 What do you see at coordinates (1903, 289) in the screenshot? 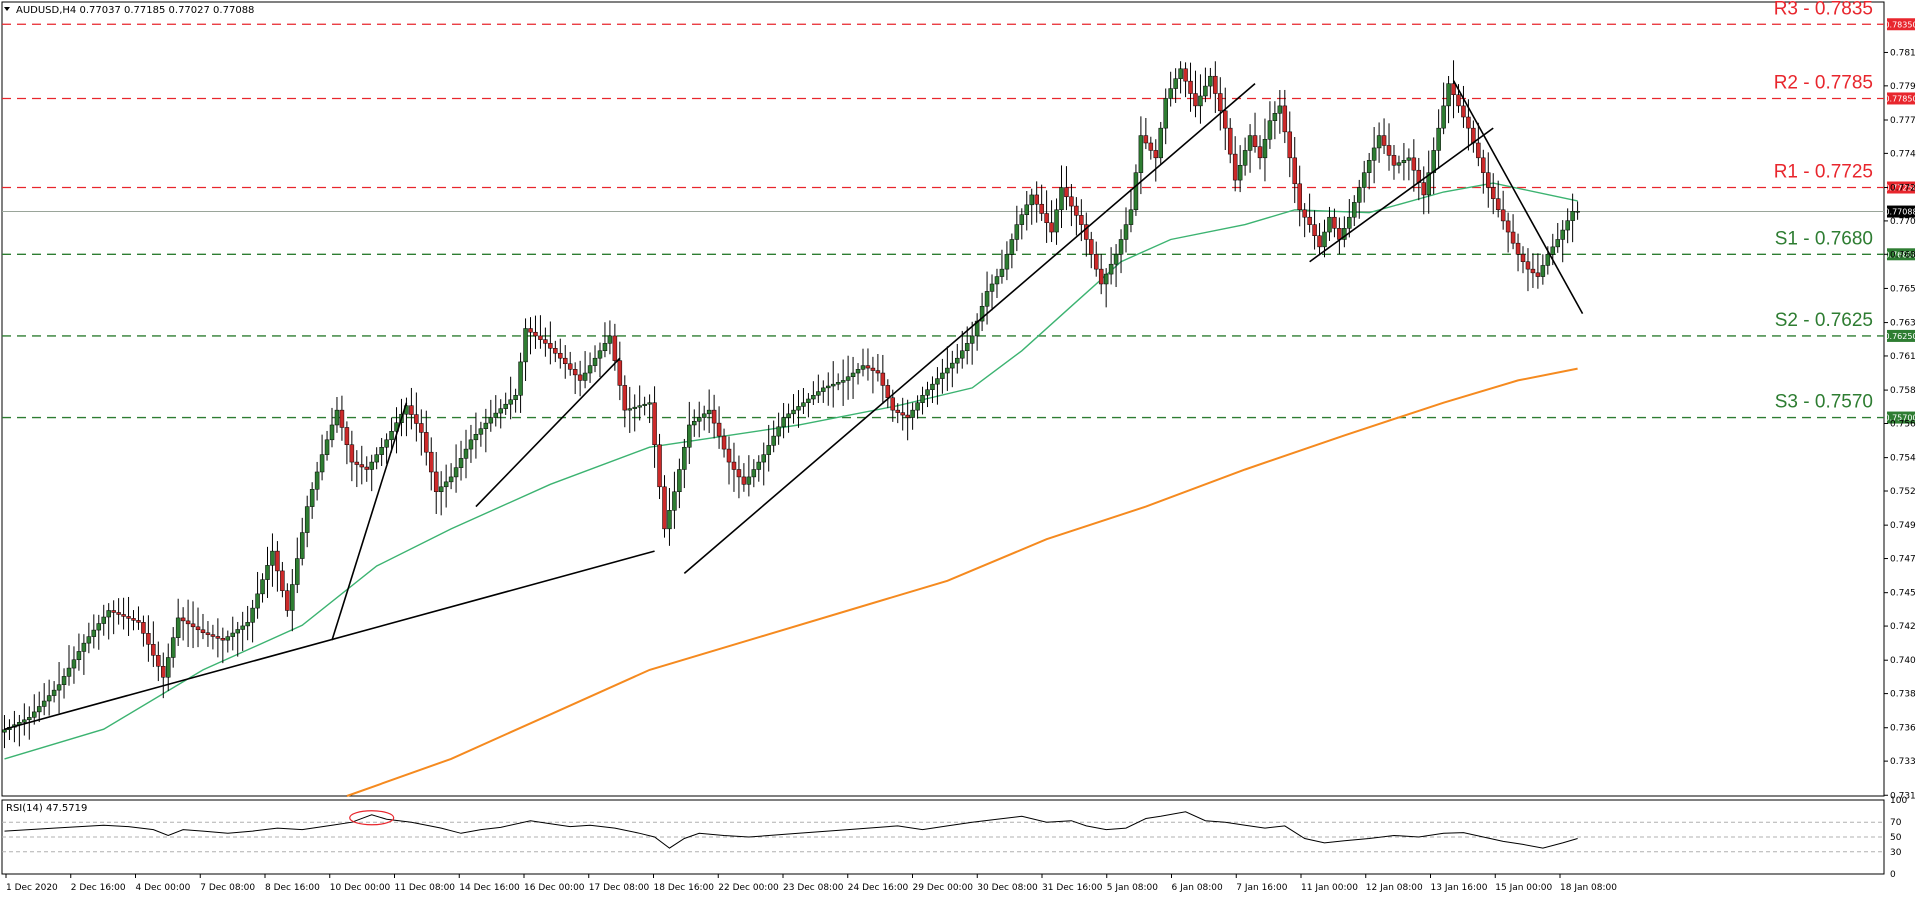
I see `y-tick-label: 0.76570` at bounding box center [1903, 289].